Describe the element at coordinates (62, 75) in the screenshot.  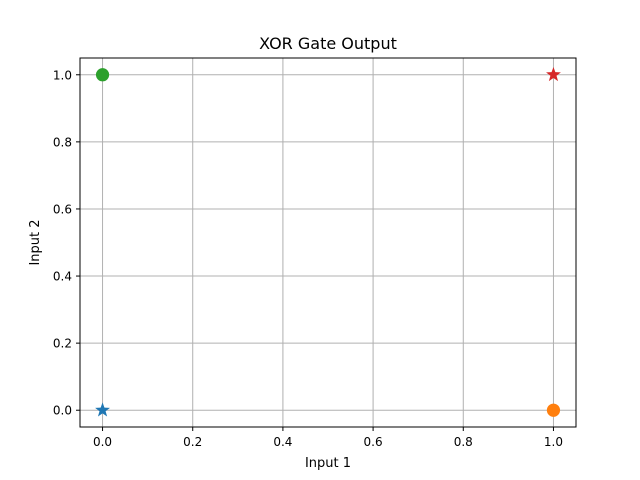
I see `y-tick-label: 1.0` at that location.